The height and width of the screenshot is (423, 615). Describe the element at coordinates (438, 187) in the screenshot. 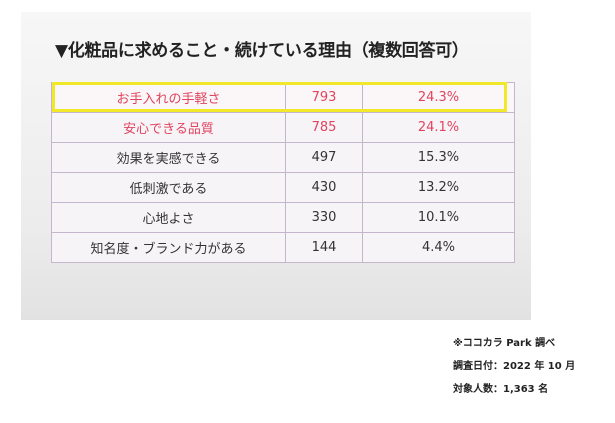

I see `percent-cell: 13.2%` at that location.